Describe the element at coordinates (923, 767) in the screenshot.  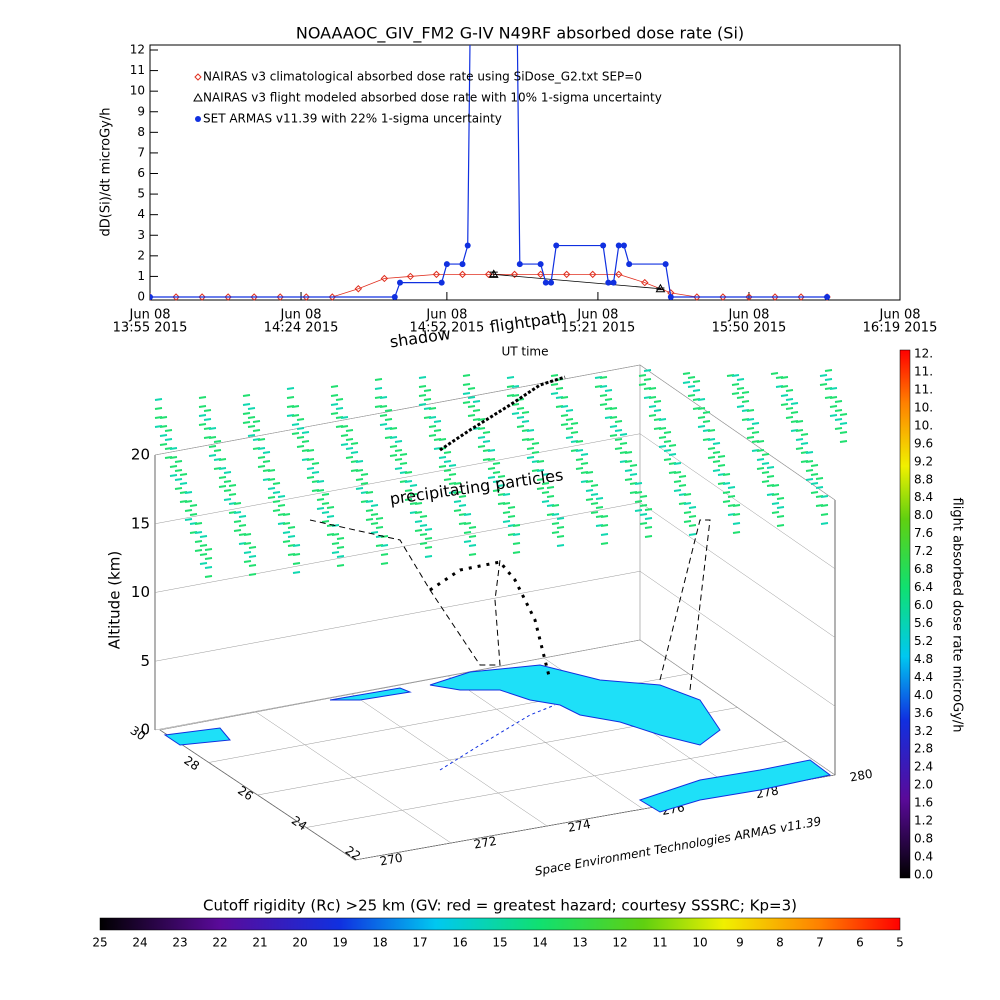
I see `dose-colorbar-tick: 2.4` at that location.